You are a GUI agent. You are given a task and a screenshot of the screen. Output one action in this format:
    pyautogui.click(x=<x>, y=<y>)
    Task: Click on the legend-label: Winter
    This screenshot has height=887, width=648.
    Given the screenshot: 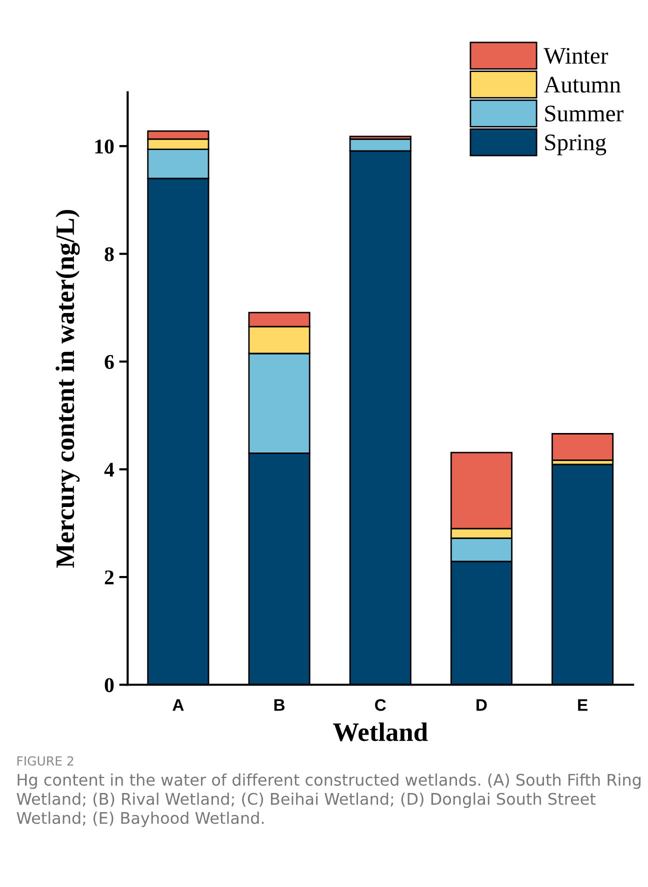 What is the action you would take?
    pyautogui.click(x=576, y=56)
    